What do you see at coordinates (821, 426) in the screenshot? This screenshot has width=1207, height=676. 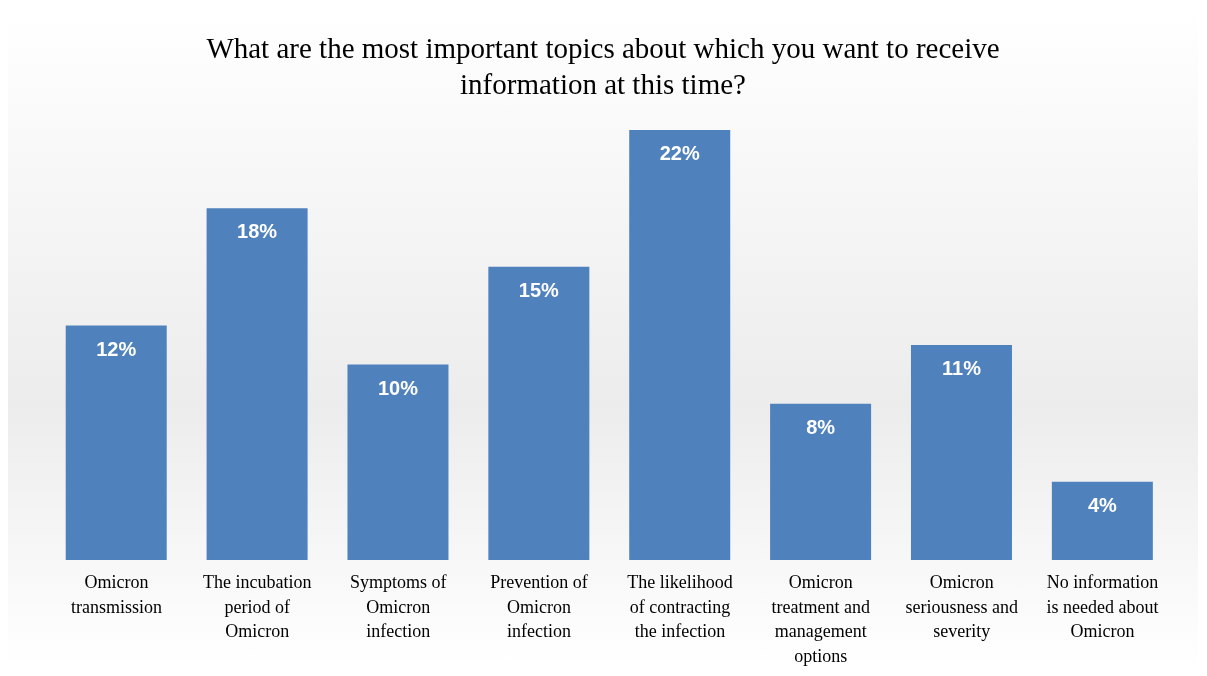 I see `data-label: 8%` at bounding box center [821, 426].